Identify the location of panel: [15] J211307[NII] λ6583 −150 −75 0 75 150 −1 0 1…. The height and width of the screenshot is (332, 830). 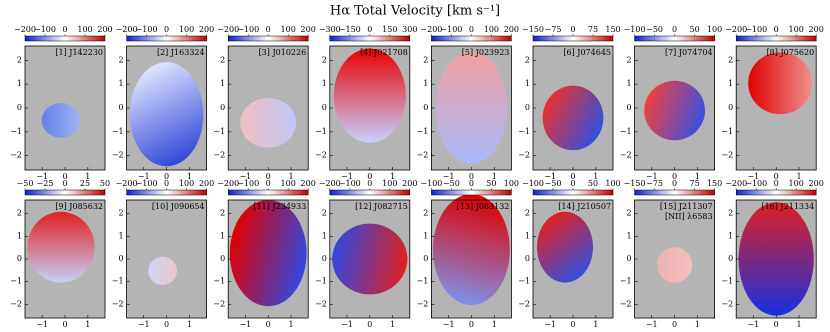
(671, 254).